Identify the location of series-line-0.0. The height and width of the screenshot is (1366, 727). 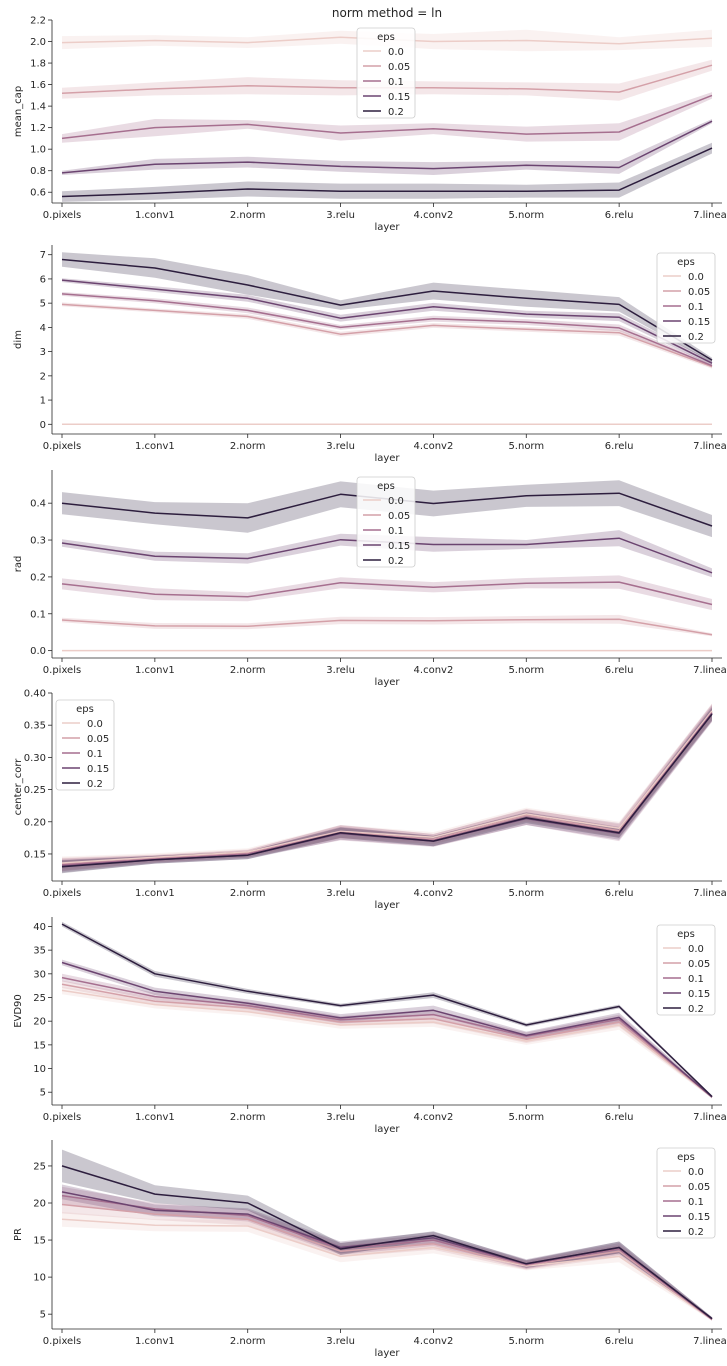
(387, 1269).